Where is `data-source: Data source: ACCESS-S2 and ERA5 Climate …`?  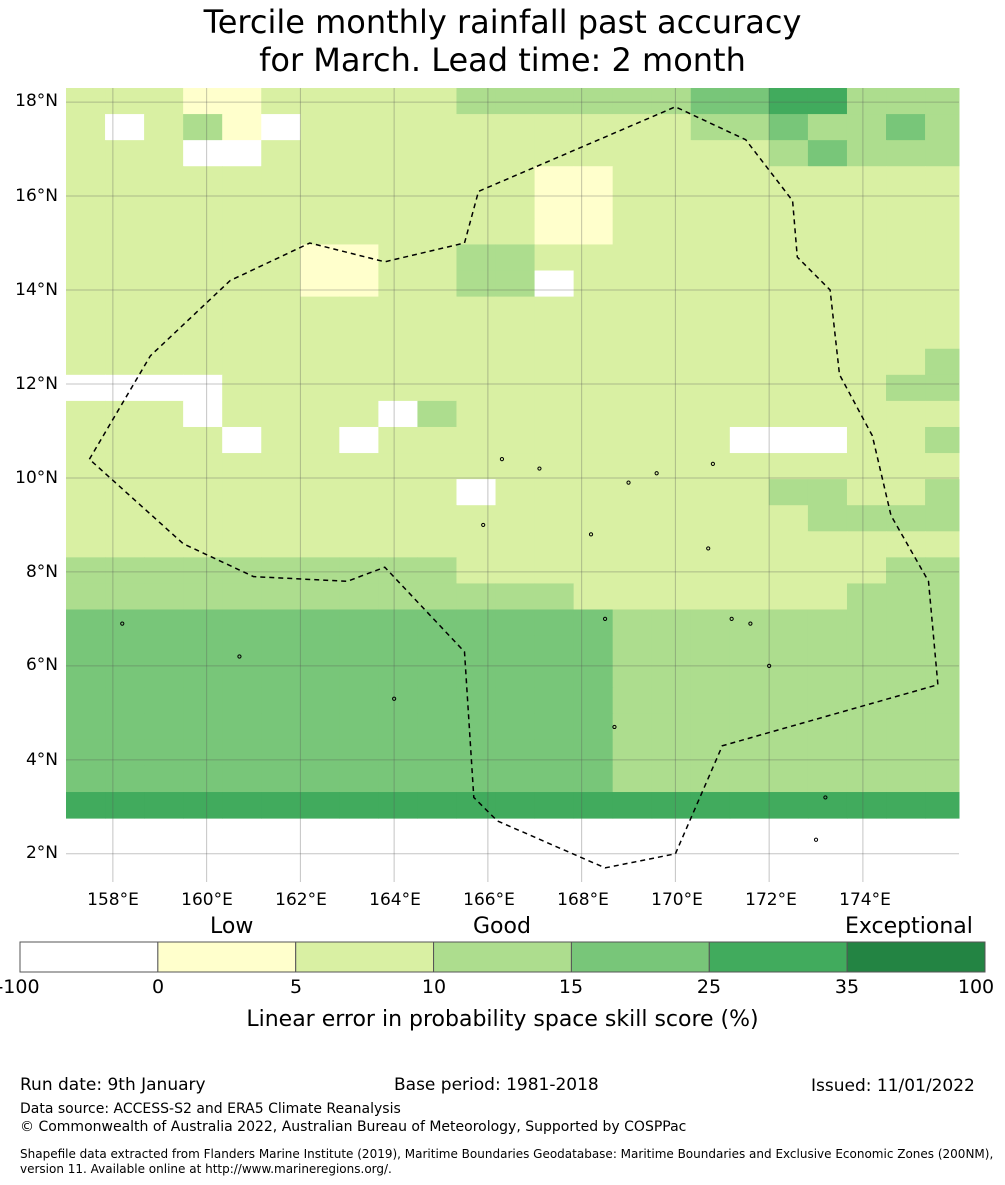
data-source: Data source: ACCESS-S2 and ERA5 Climate … is located at coordinates (210, 1109).